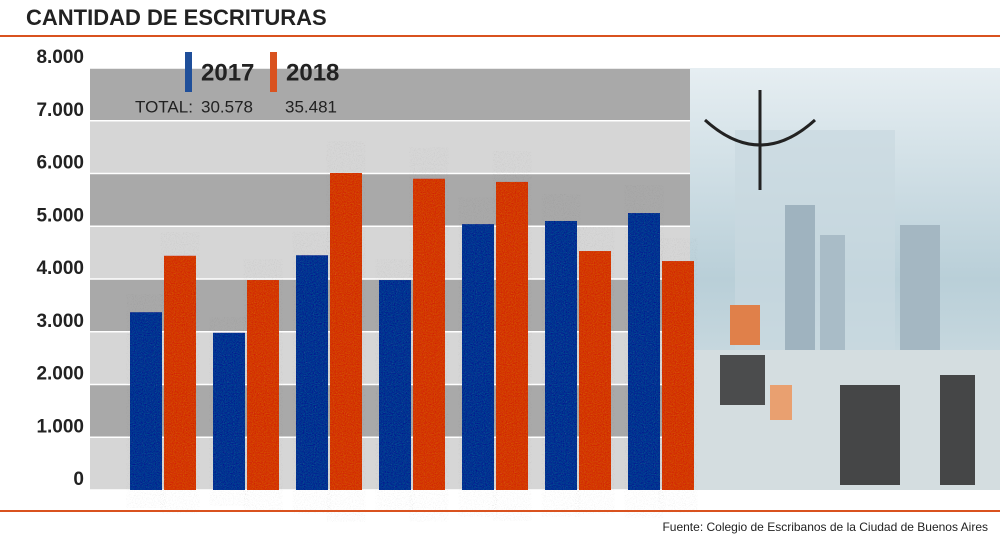 The width and height of the screenshot is (1000, 540). What do you see at coordinates (60, 57) in the screenshot?
I see `y-tick-label: 8.000` at bounding box center [60, 57].